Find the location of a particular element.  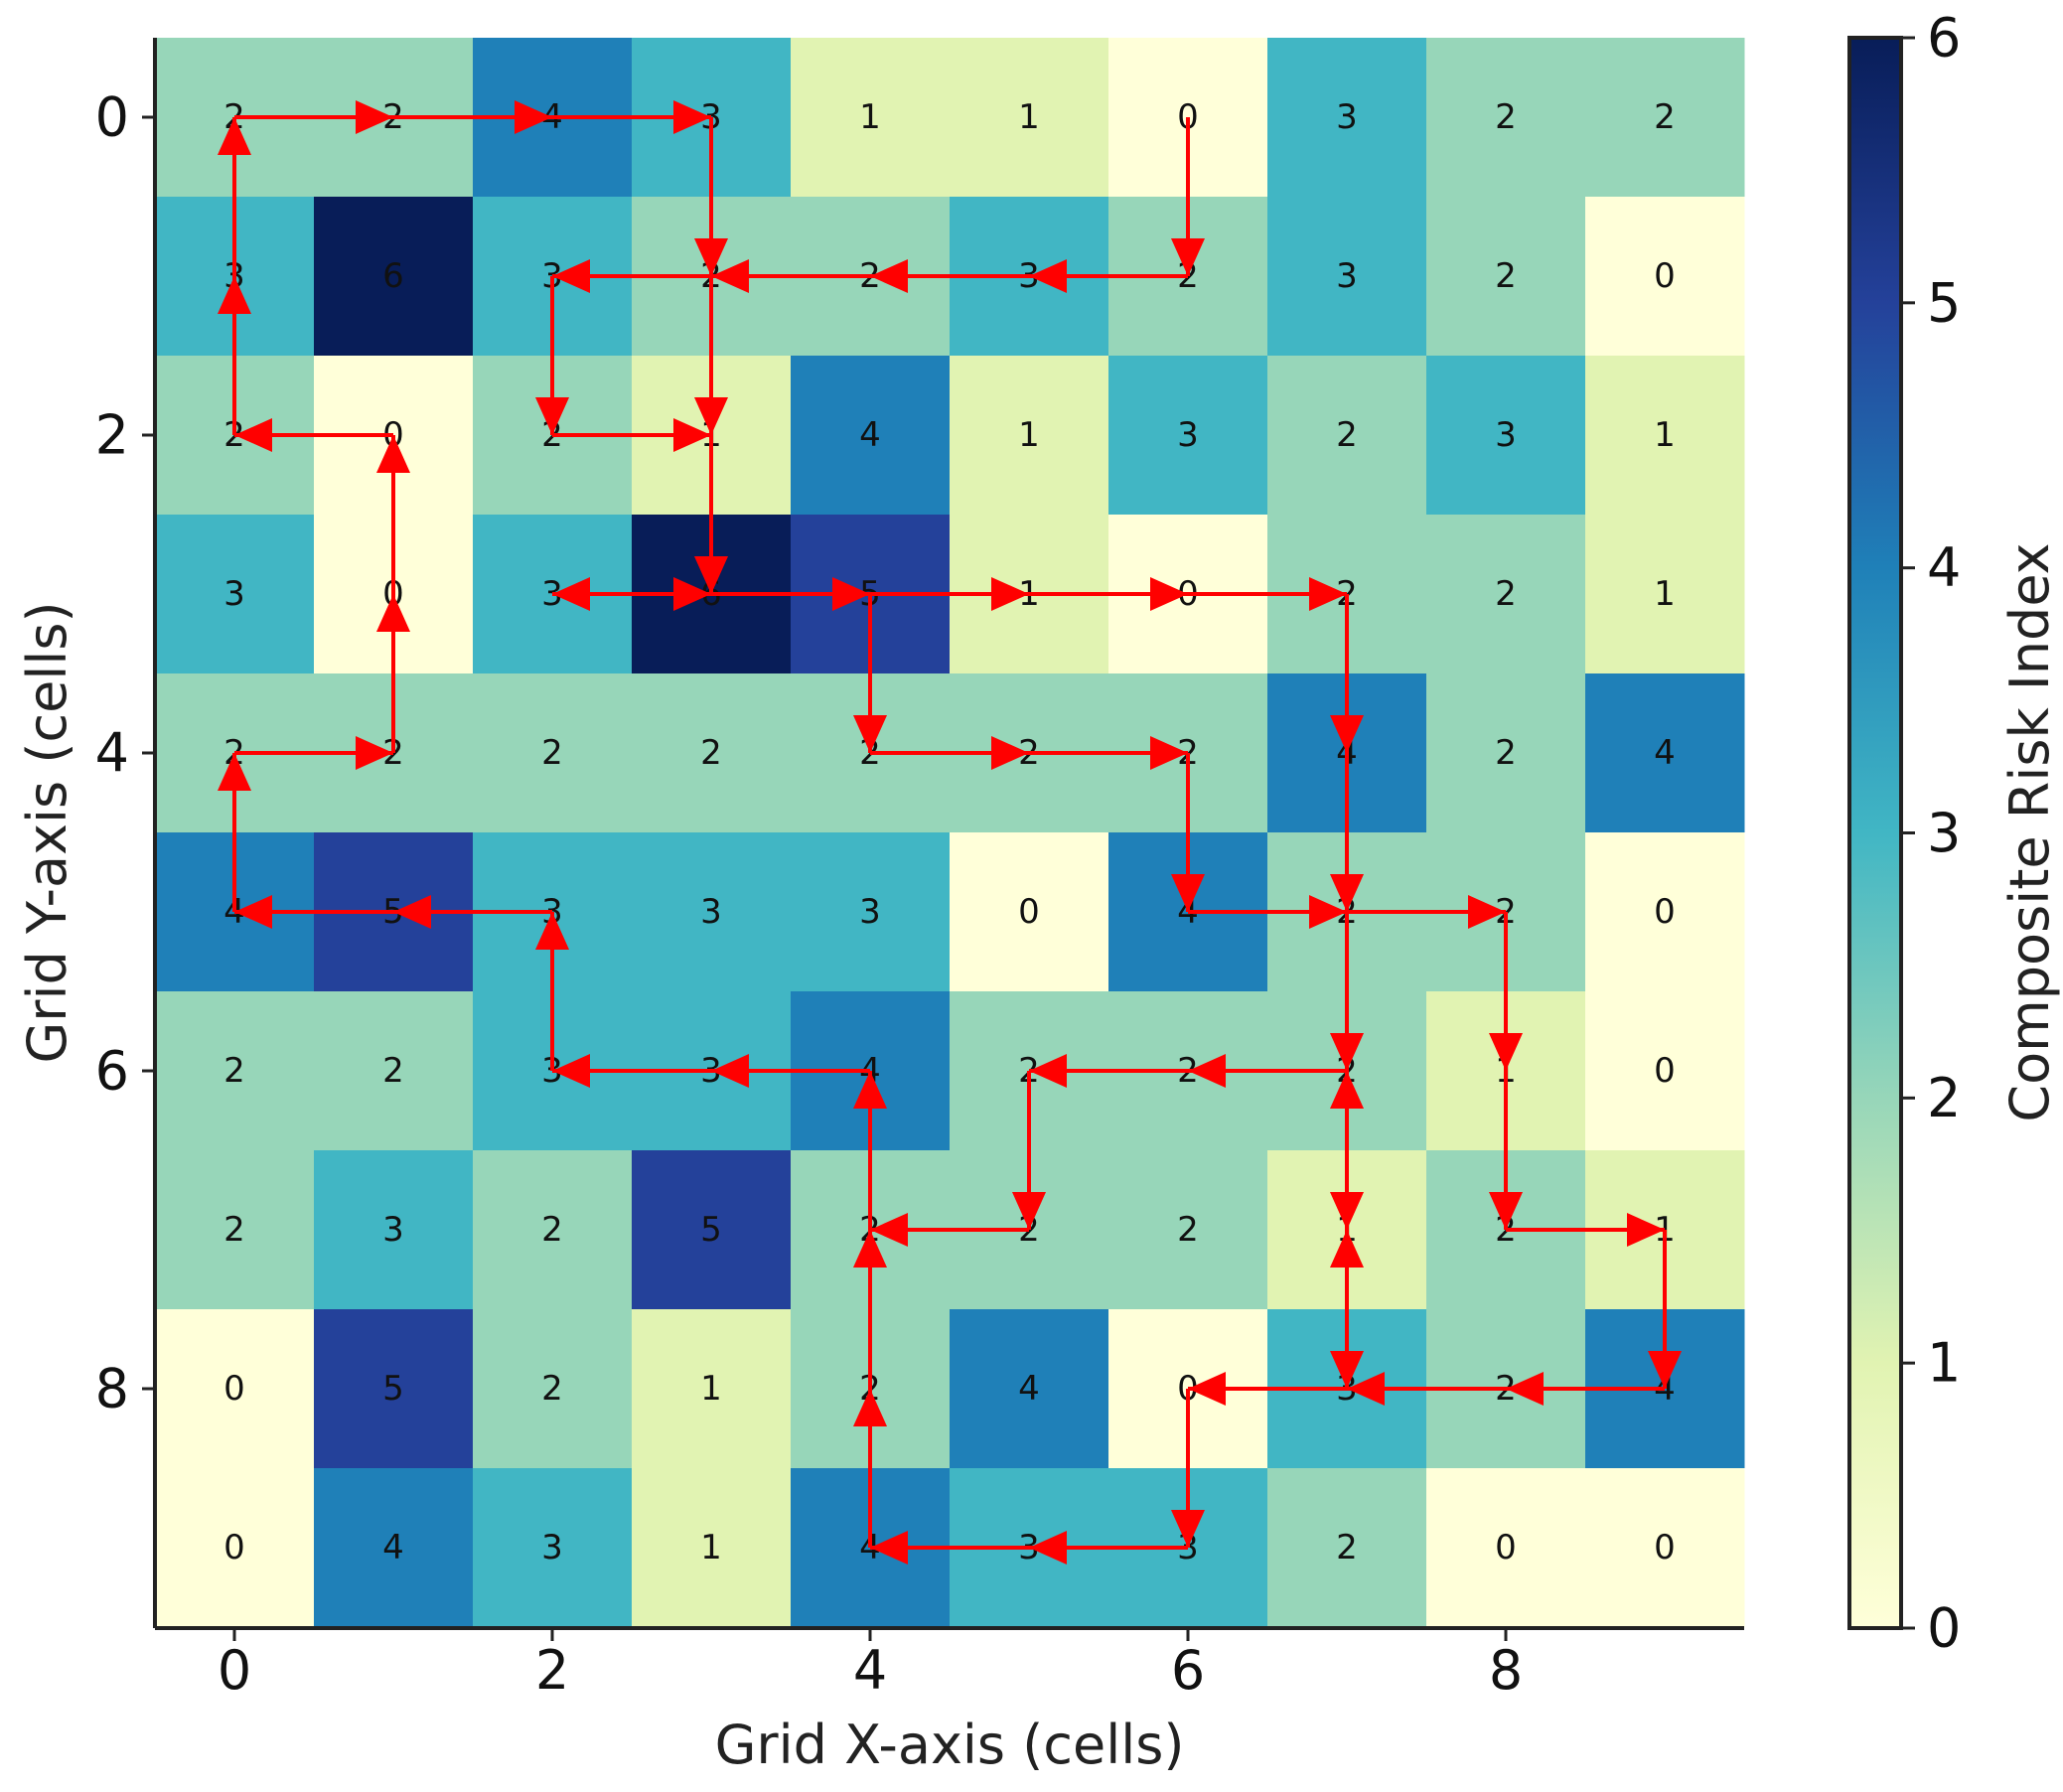

cell-value-label: 0 is located at coordinates (1665, 1071).